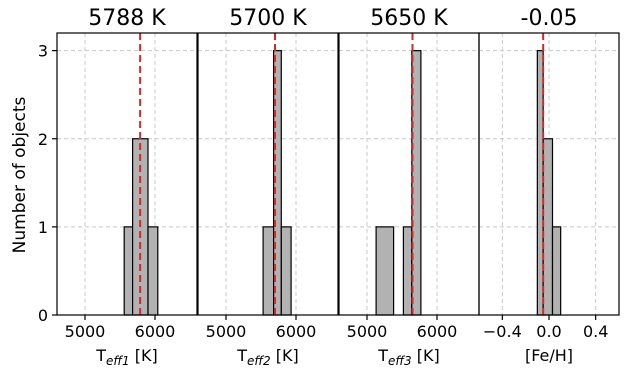  Describe the element at coordinates (127, 18) in the screenshot. I see `panel-title: 5788 K` at that location.